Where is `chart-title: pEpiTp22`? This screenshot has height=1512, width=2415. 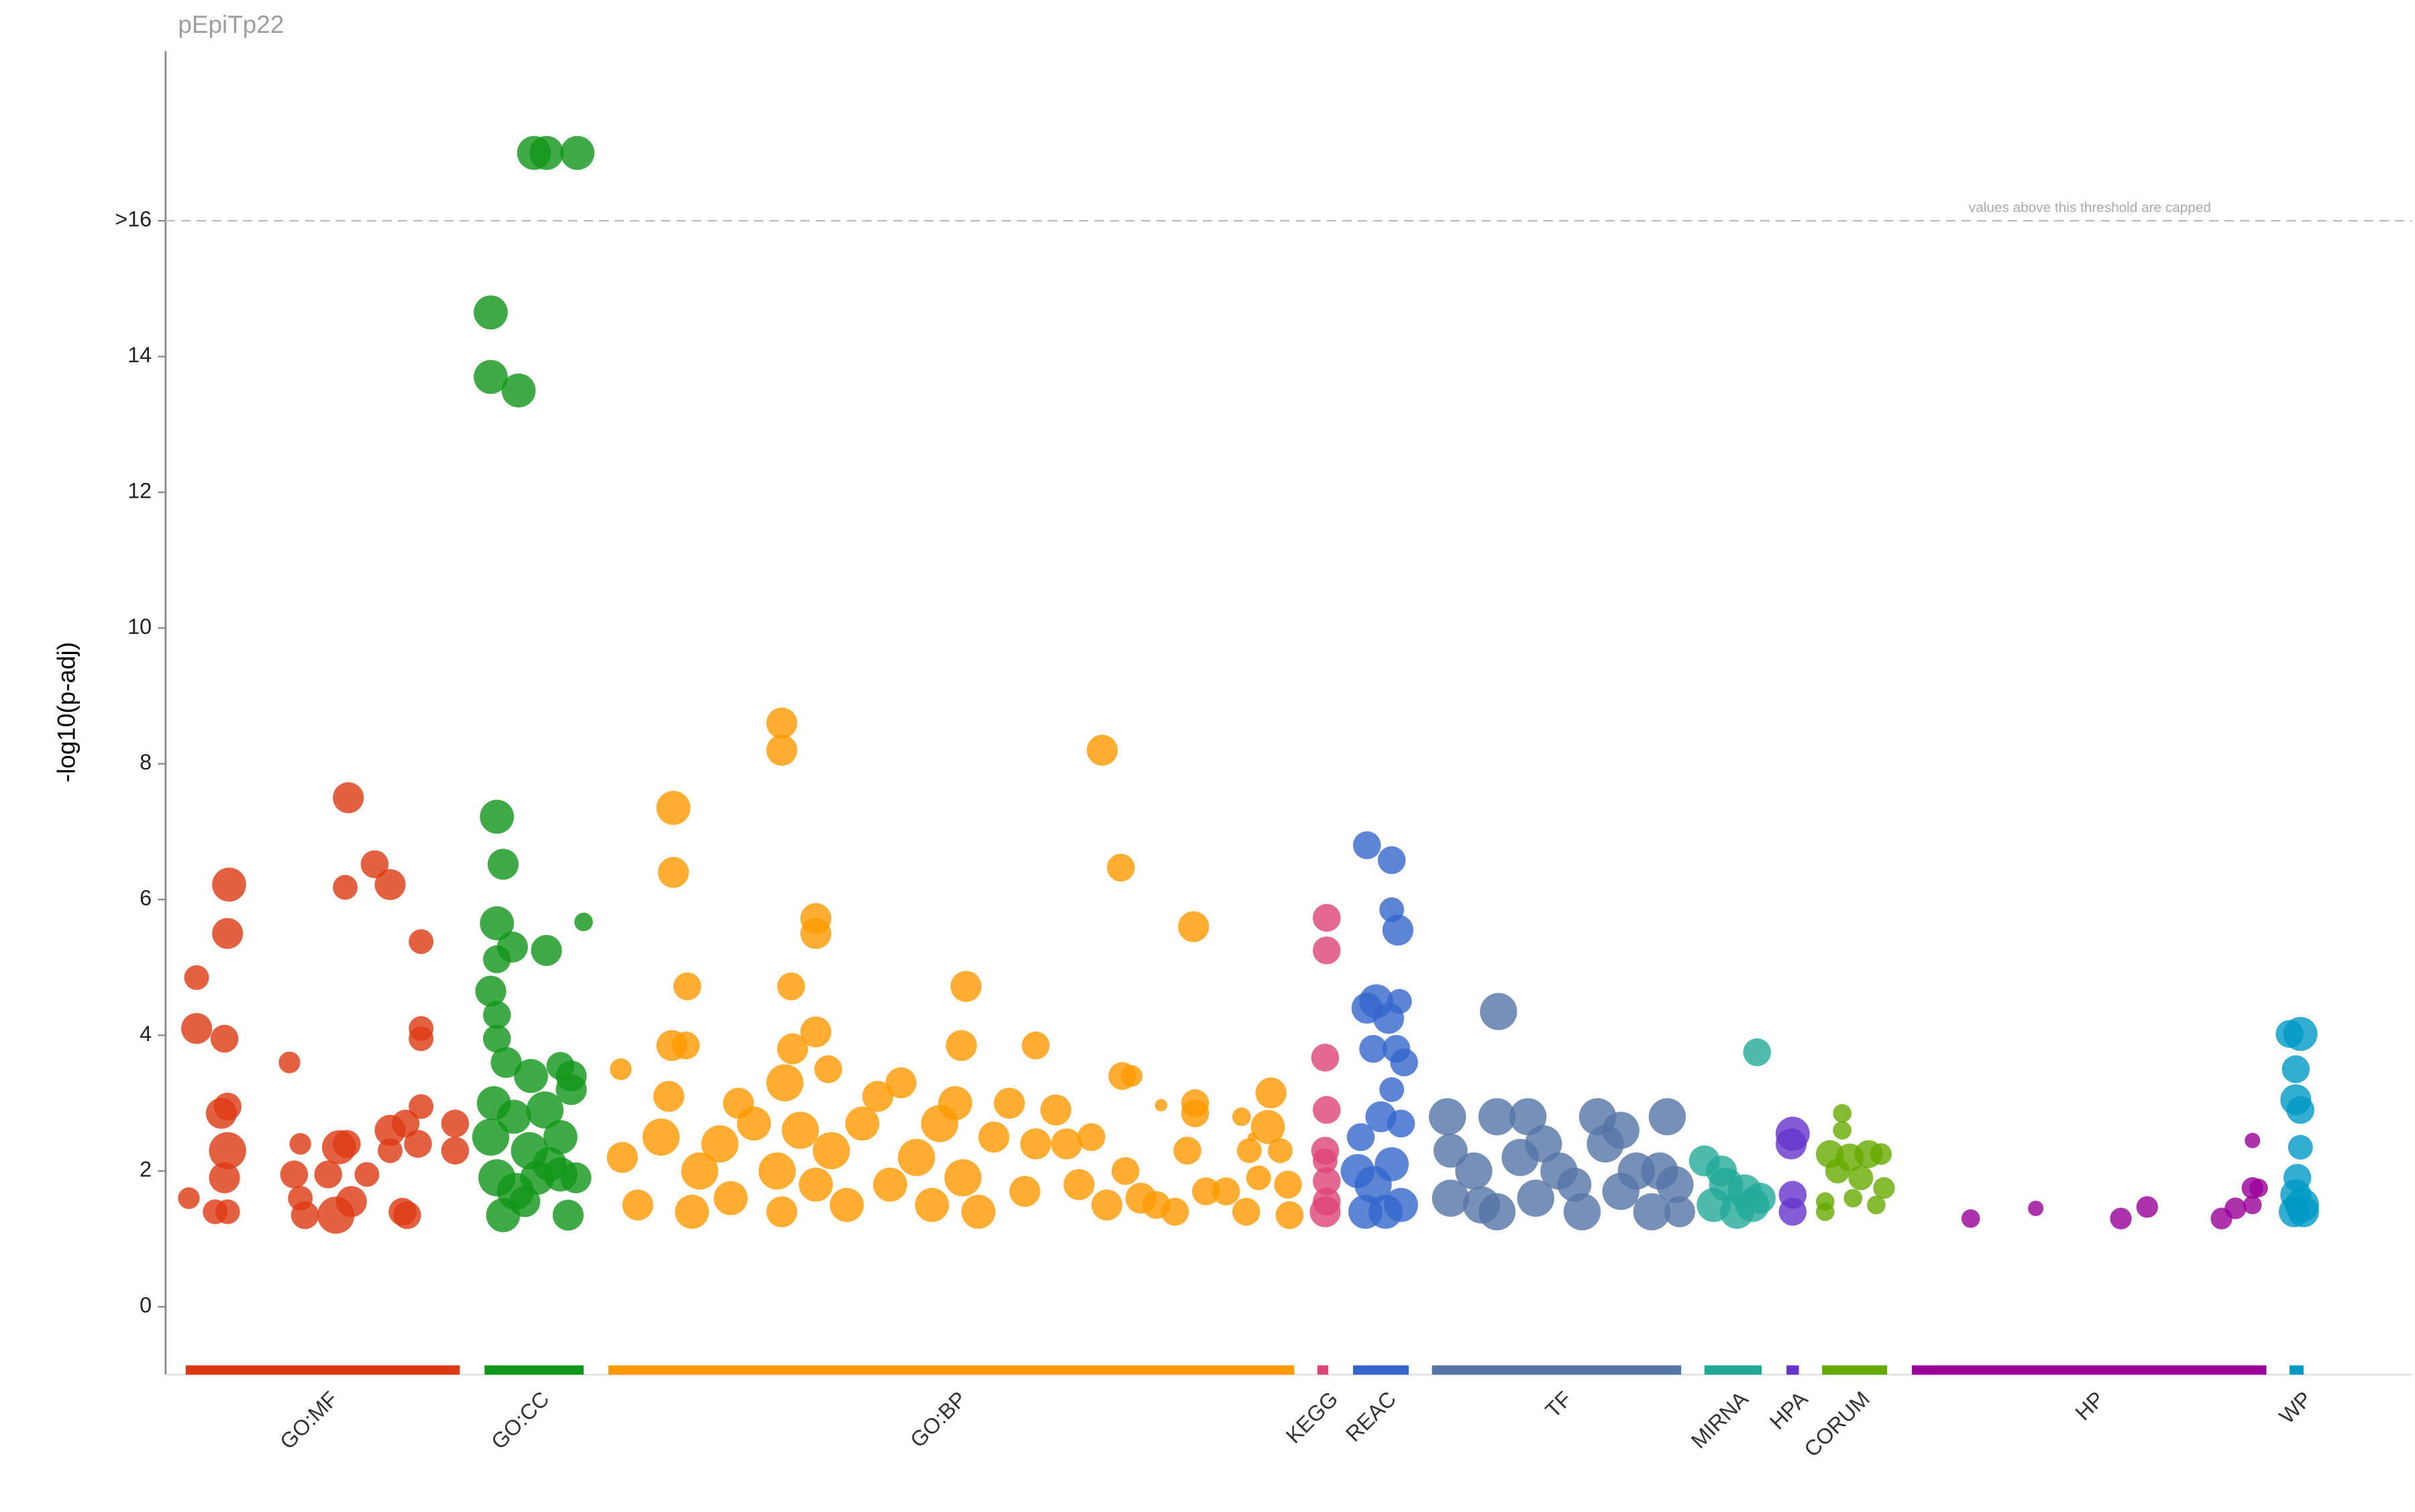
chart-title: pEpiTp22 is located at coordinates (231, 24).